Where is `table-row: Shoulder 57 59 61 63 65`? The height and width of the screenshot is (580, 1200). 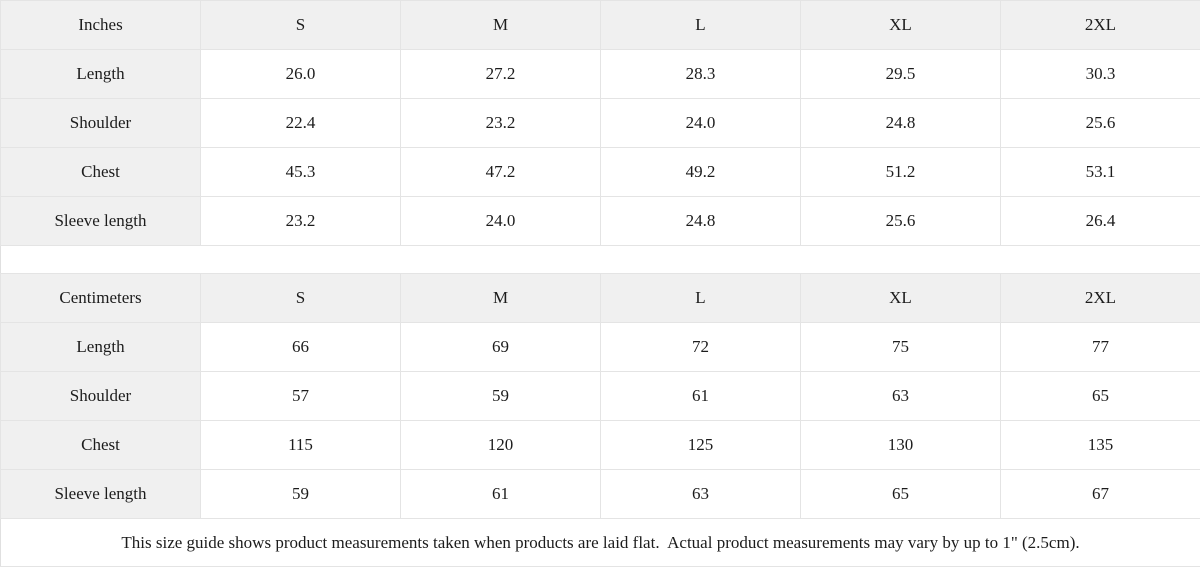
table-row: Shoulder 57 59 61 63 65 is located at coordinates (600, 396).